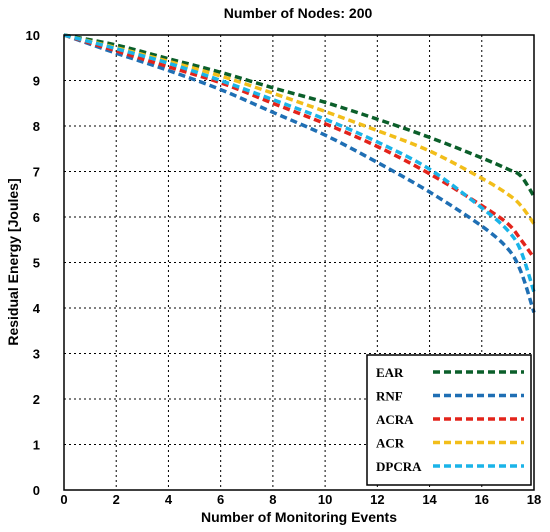  What do you see at coordinates (534, 499) in the screenshot?
I see `x-tick-label: 18` at bounding box center [534, 499].